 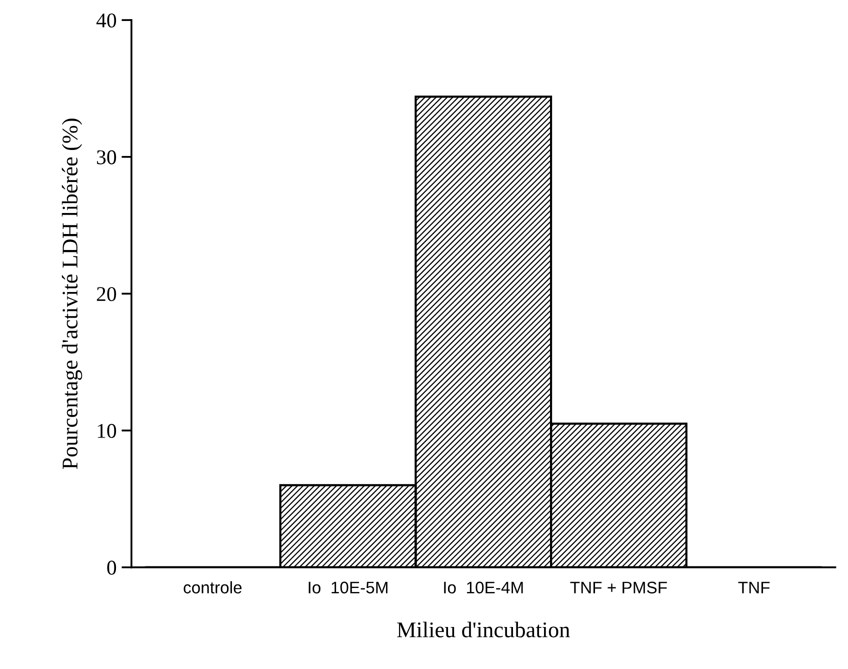 I want to click on x-axis-title: Milieu d'incubation, so click(x=483, y=630).